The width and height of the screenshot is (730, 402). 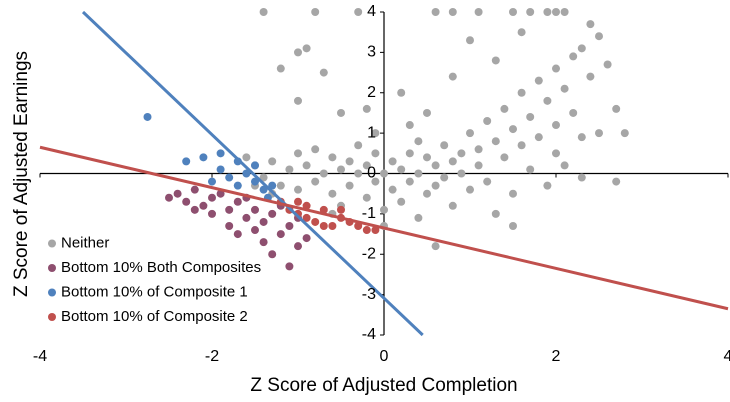 What do you see at coordinates (383, 385) in the screenshot?
I see `x-axis-title: Z Score of Adjusted Completion` at bounding box center [383, 385].